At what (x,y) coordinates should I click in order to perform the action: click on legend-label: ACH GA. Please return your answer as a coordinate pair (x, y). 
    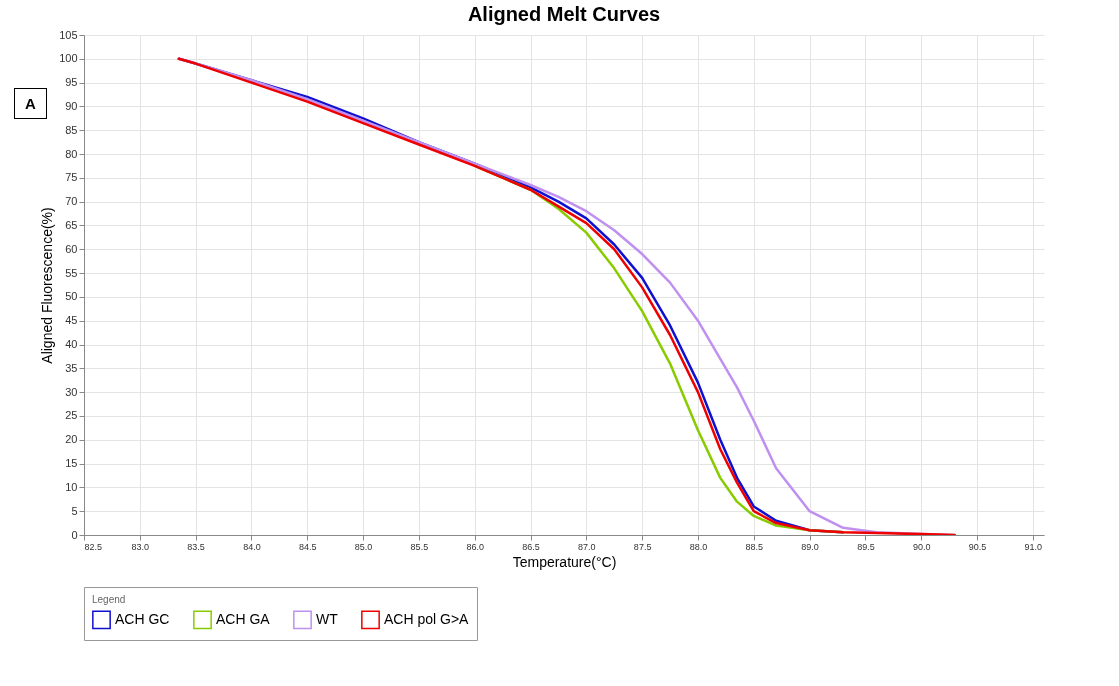
    Looking at the image, I should click on (243, 618).